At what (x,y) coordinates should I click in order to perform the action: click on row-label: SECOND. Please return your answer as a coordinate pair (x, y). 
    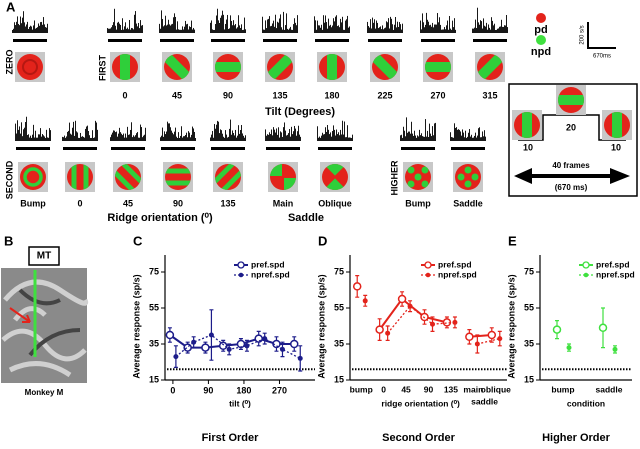
    Looking at the image, I should click on (9, 179).